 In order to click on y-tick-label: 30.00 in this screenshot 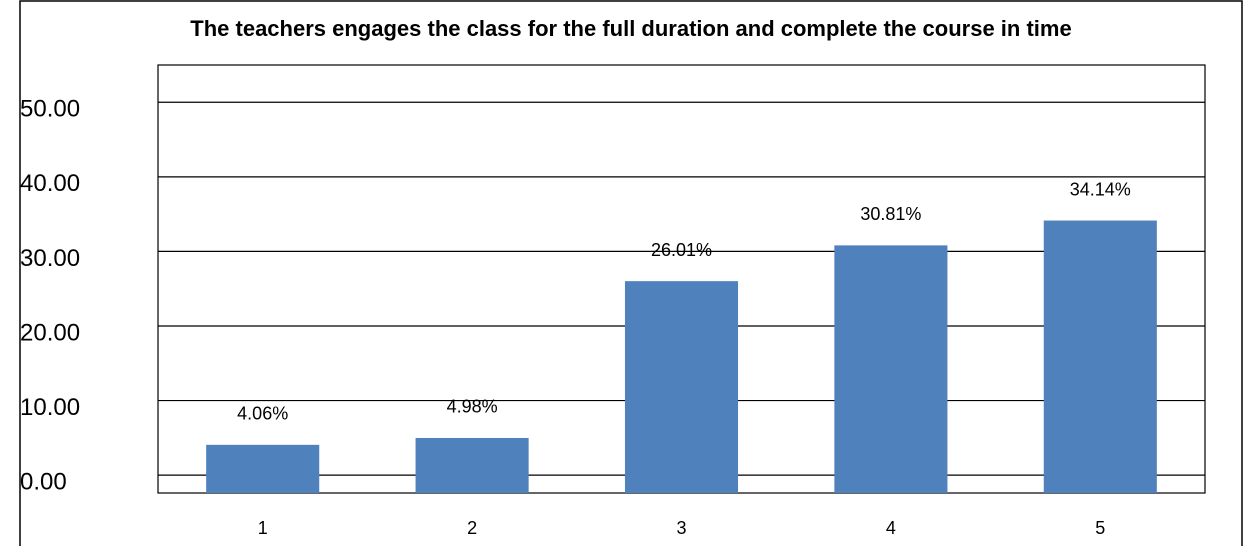, I will do `click(50, 258)`.